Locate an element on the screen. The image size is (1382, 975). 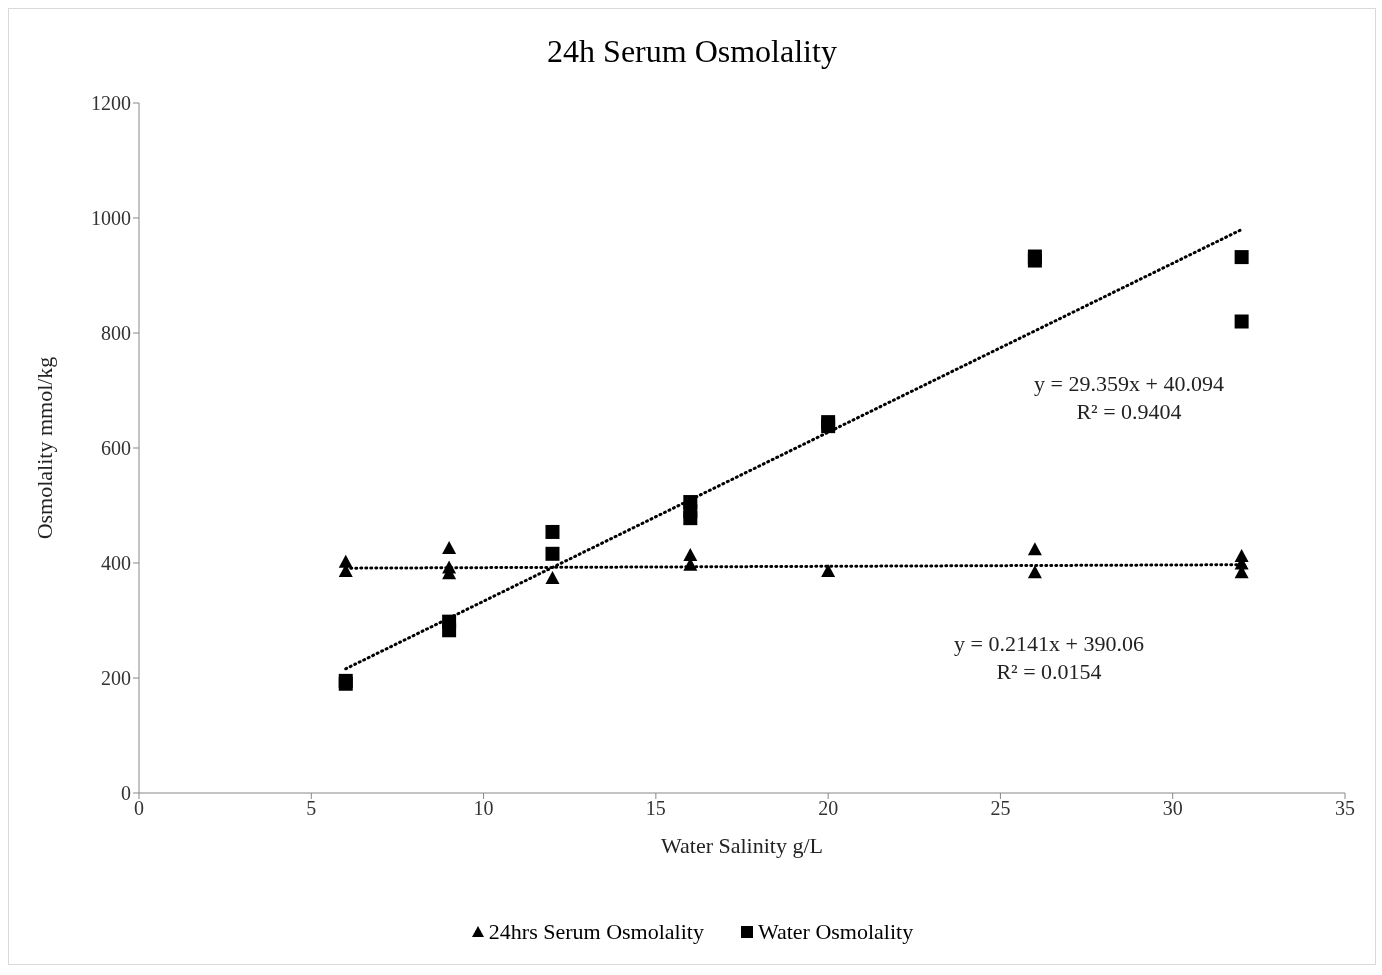
annotation: y = 29.359x + 40.094 is located at coordinates (1129, 384).